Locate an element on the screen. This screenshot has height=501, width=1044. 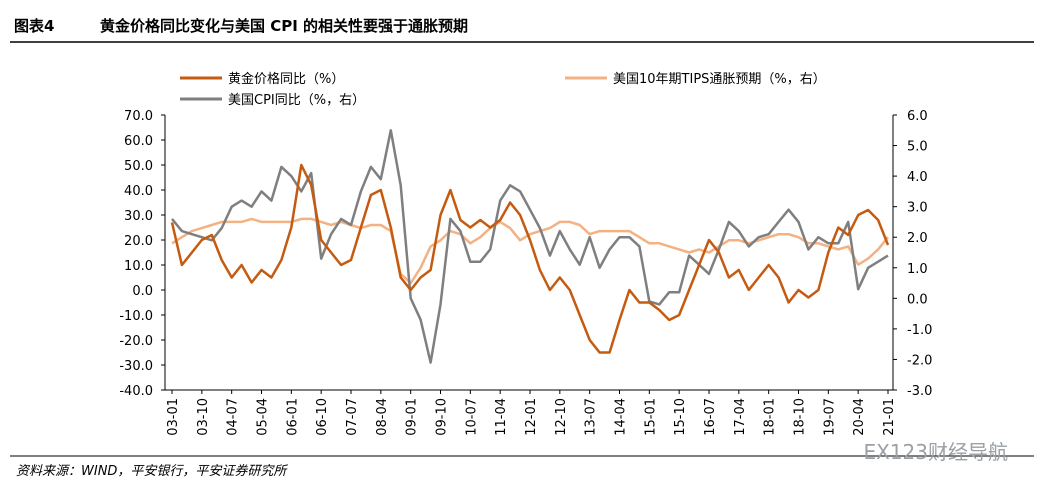
legend-label: 黄金价格同比（%） is located at coordinates (286, 79).